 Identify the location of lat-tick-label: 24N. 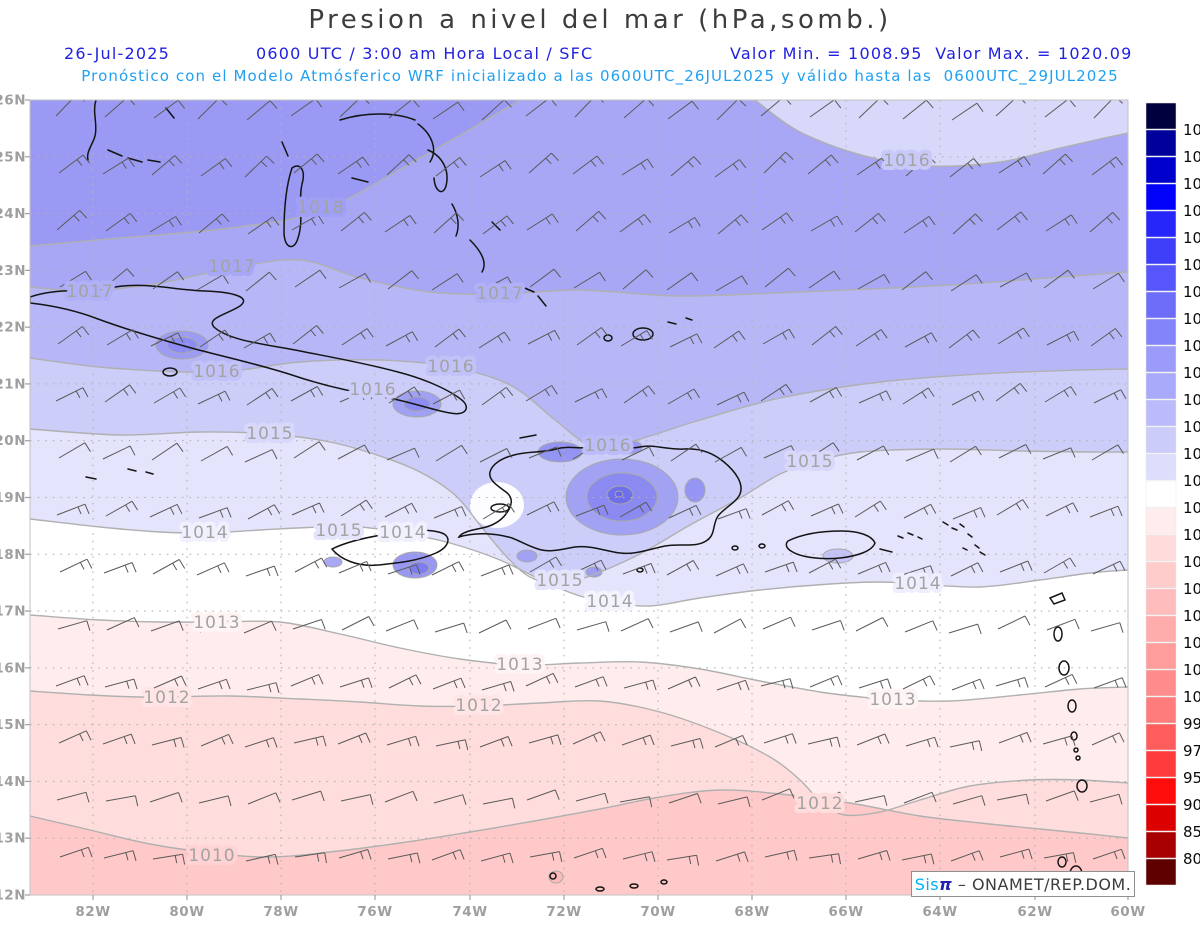
(13, 214).